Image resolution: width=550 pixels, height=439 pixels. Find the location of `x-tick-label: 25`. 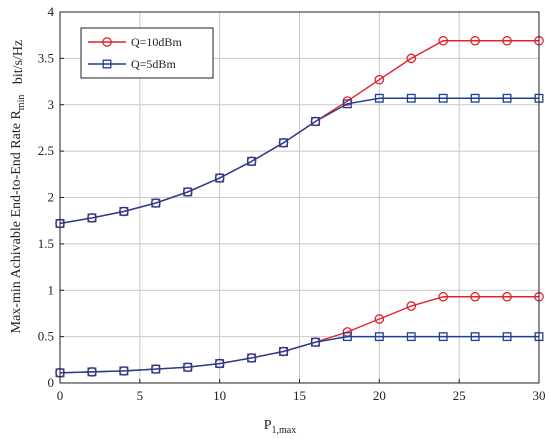

x-tick-label: 25 is located at coordinates (459, 395).